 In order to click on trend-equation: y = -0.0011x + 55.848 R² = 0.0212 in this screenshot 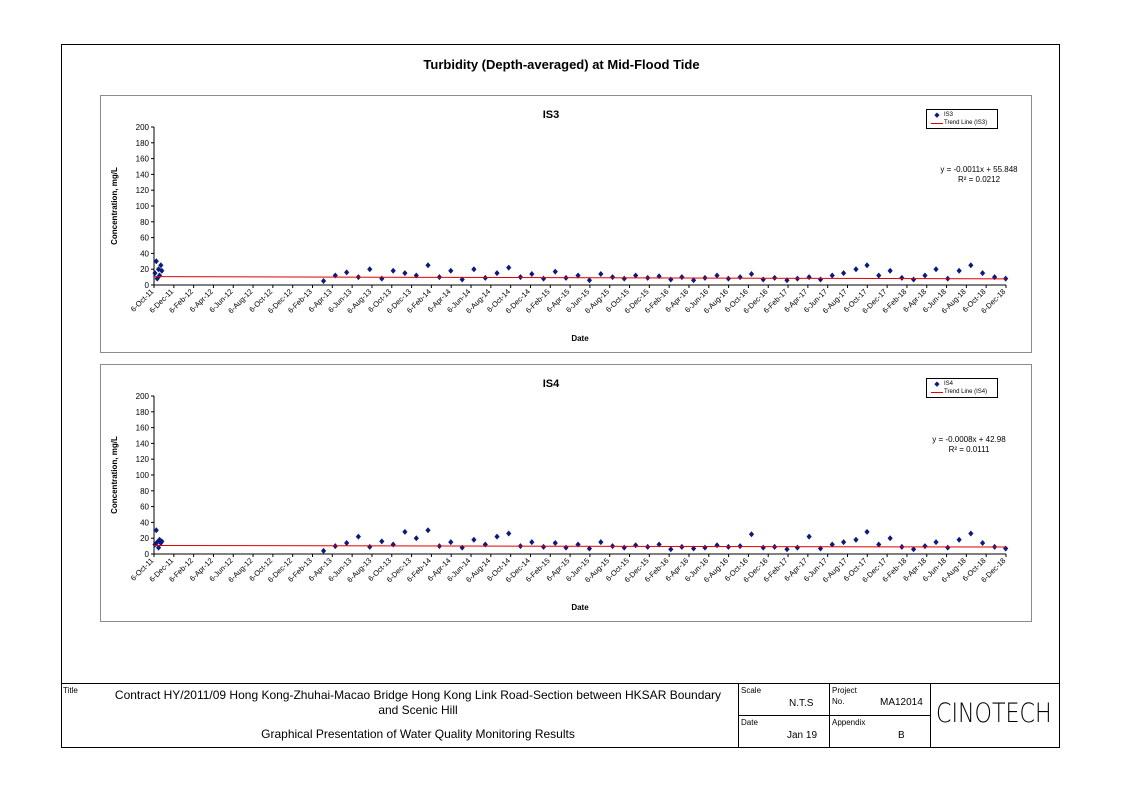, I will do `click(979, 175)`.